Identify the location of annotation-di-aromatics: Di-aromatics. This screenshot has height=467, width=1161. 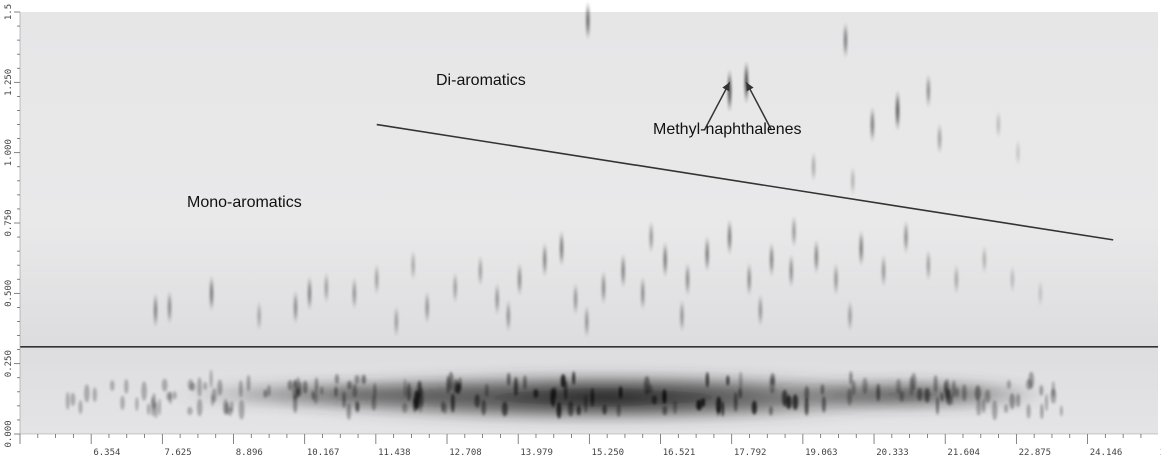
(481, 80).